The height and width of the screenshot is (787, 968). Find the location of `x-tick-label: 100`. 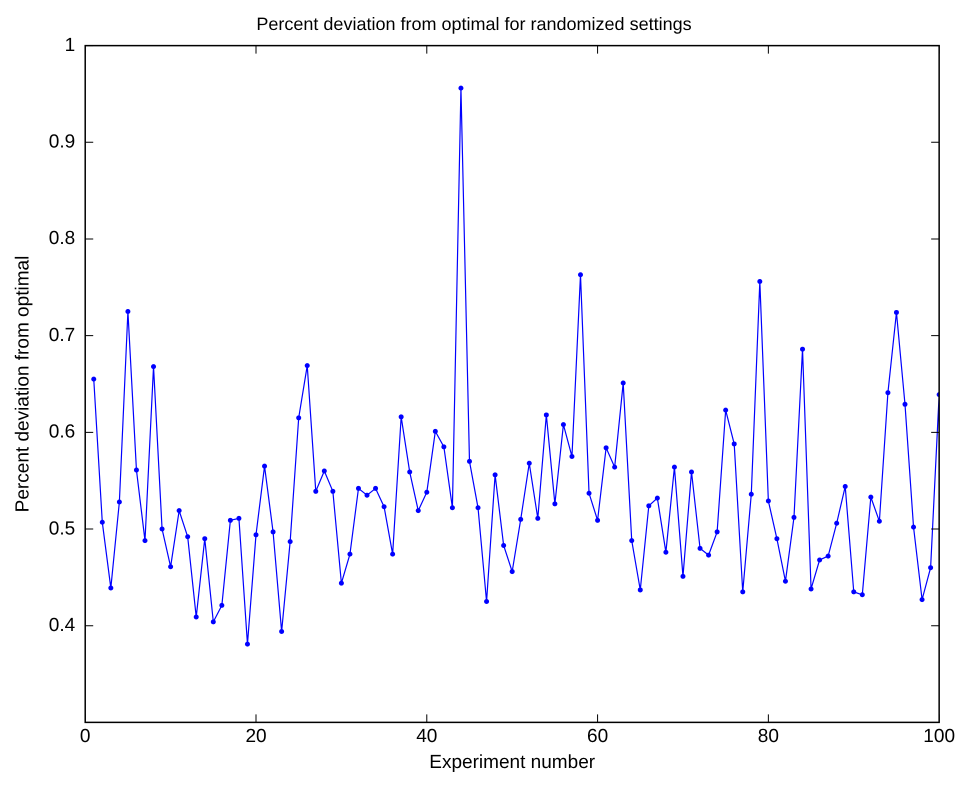

x-tick-label: 100 is located at coordinates (939, 737).